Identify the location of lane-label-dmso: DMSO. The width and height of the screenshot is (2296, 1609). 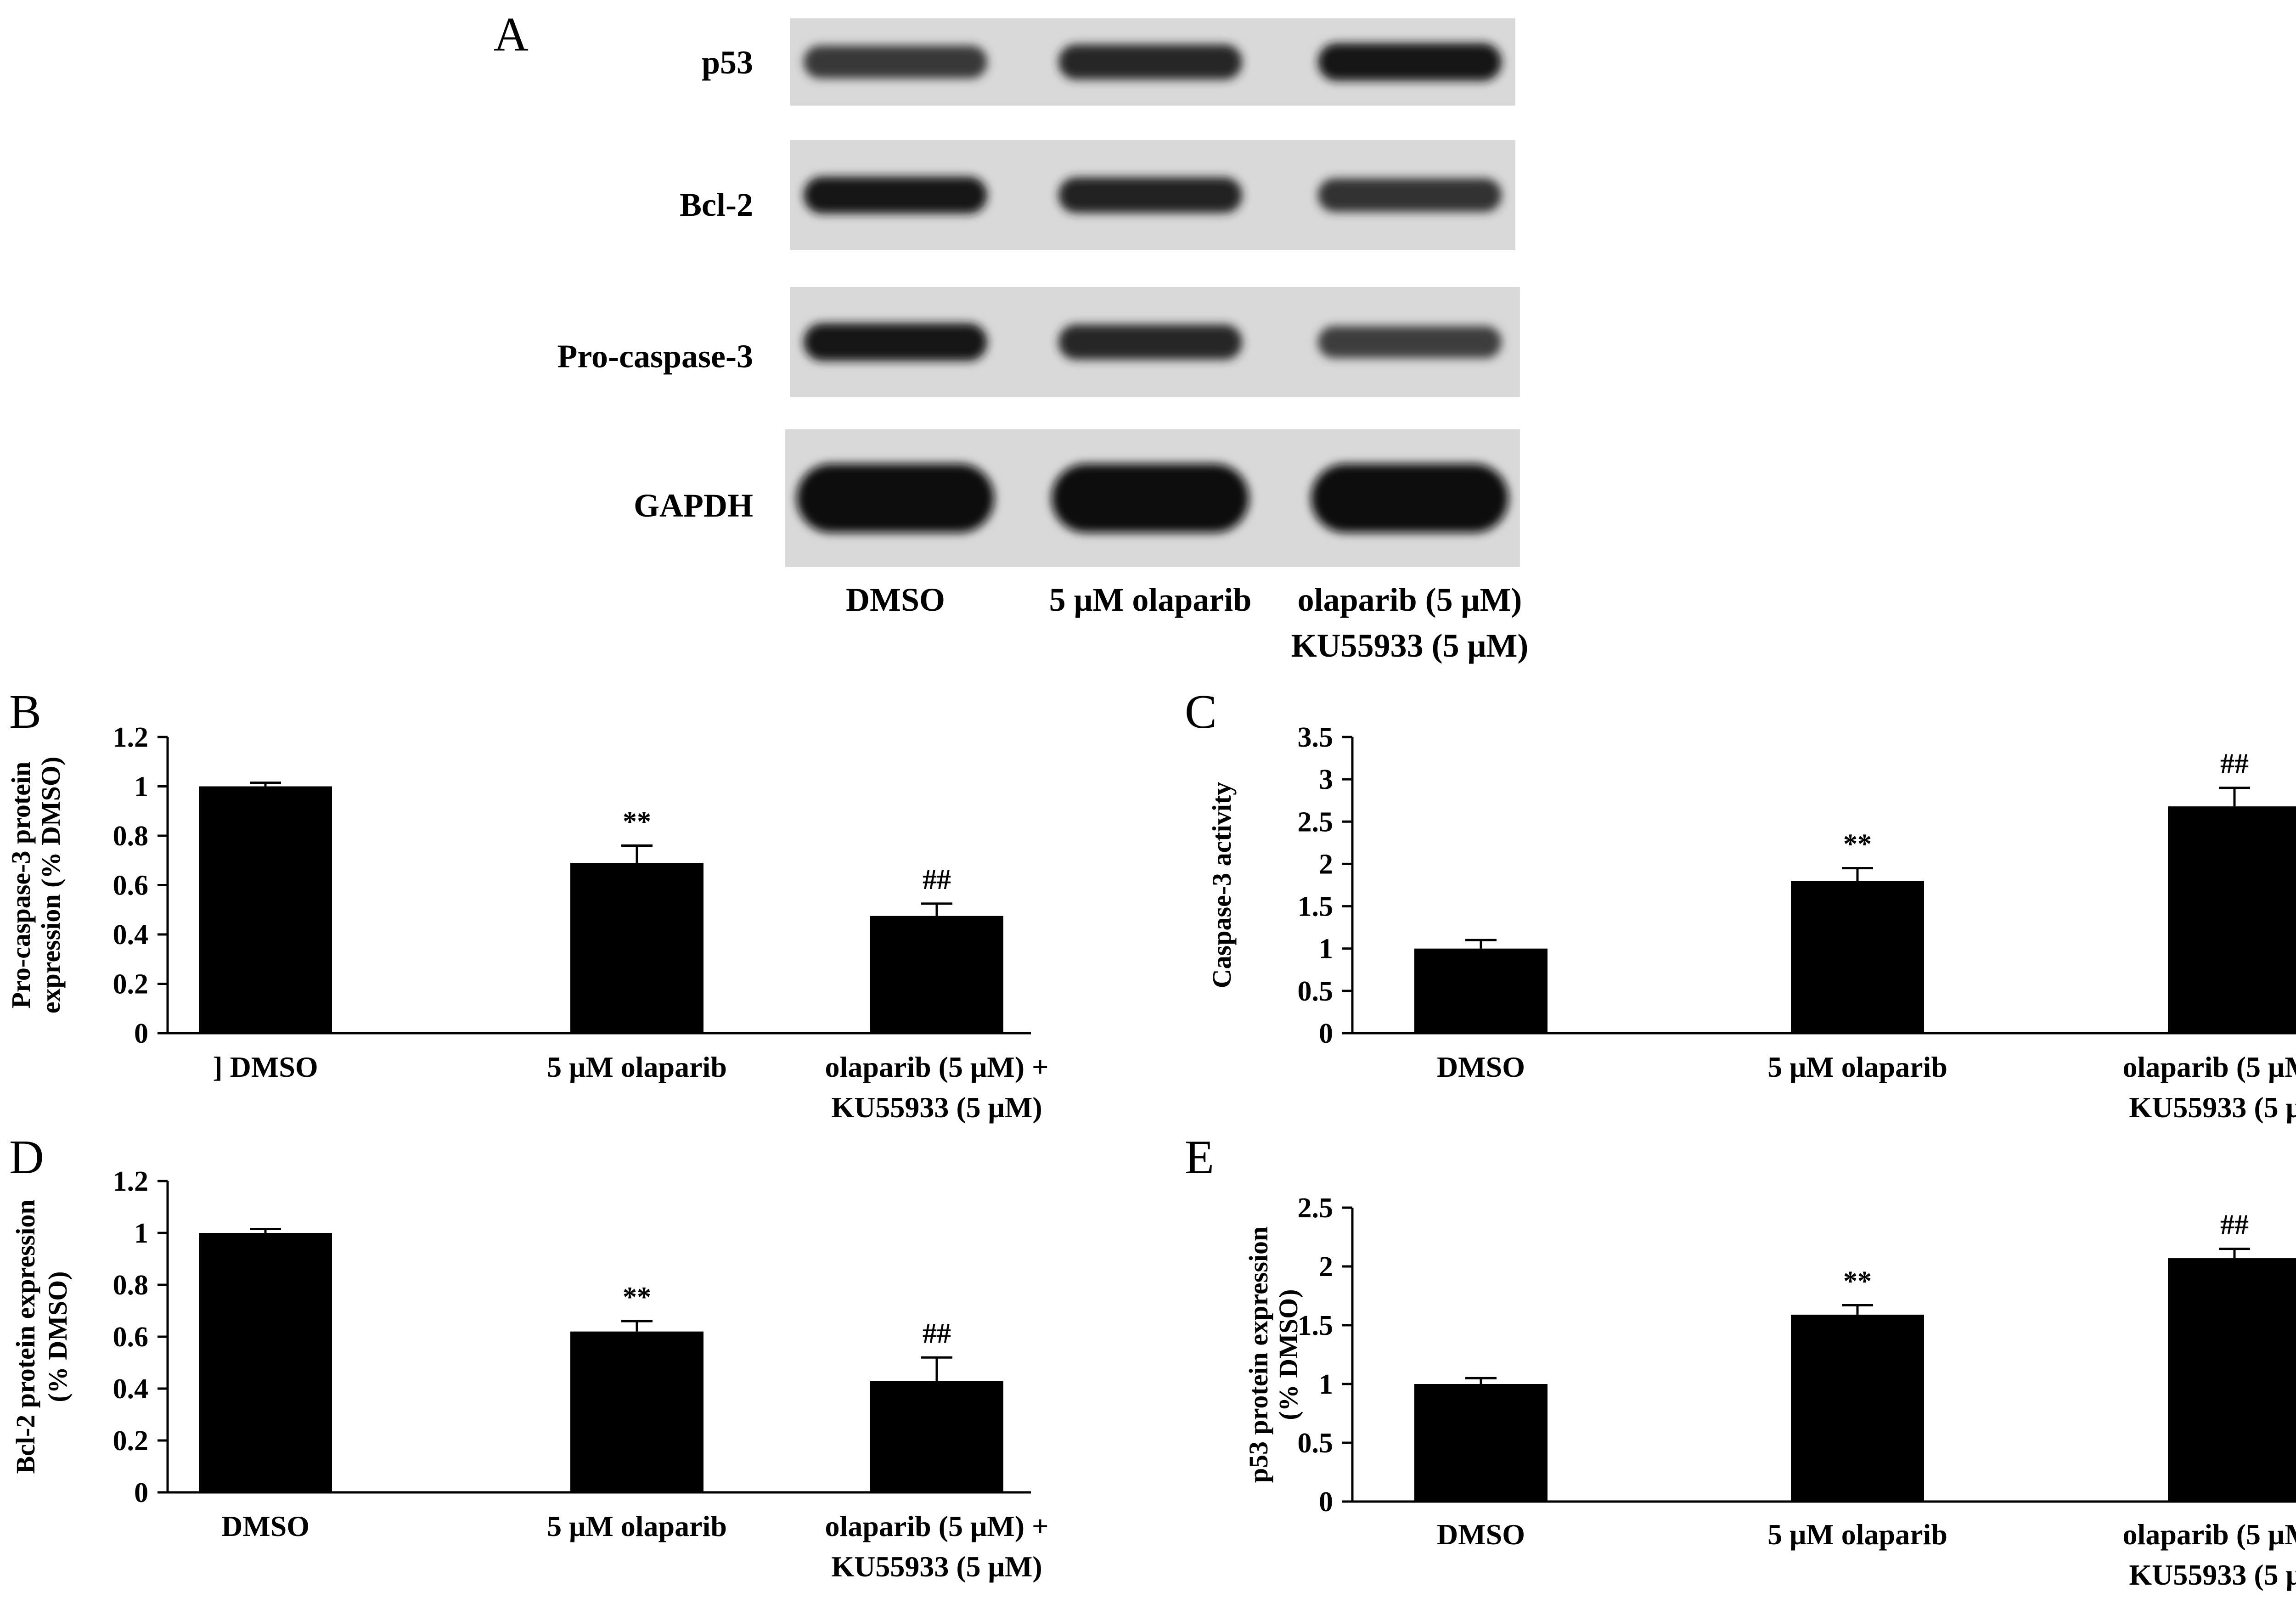
(895, 599).